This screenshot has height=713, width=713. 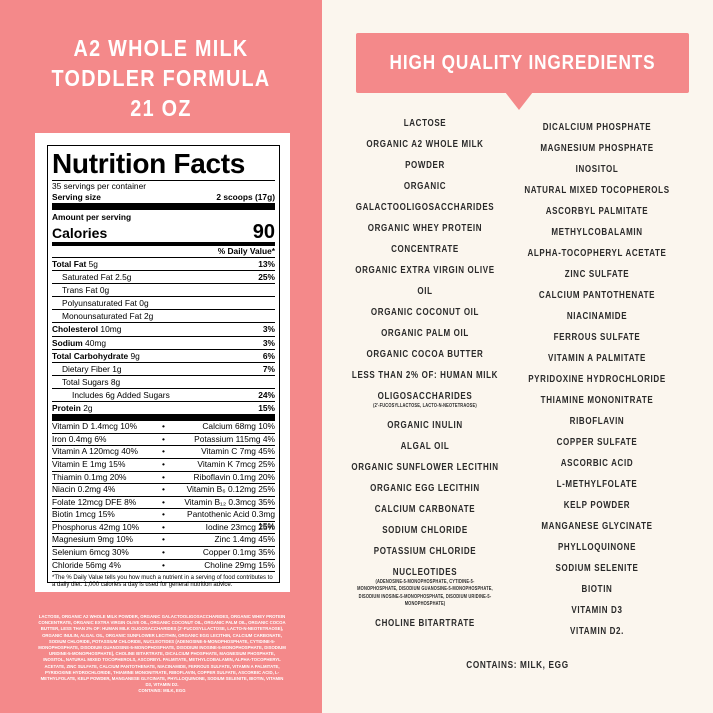 I want to click on ingredient: KELP POWDER, so click(x=597, y=505).